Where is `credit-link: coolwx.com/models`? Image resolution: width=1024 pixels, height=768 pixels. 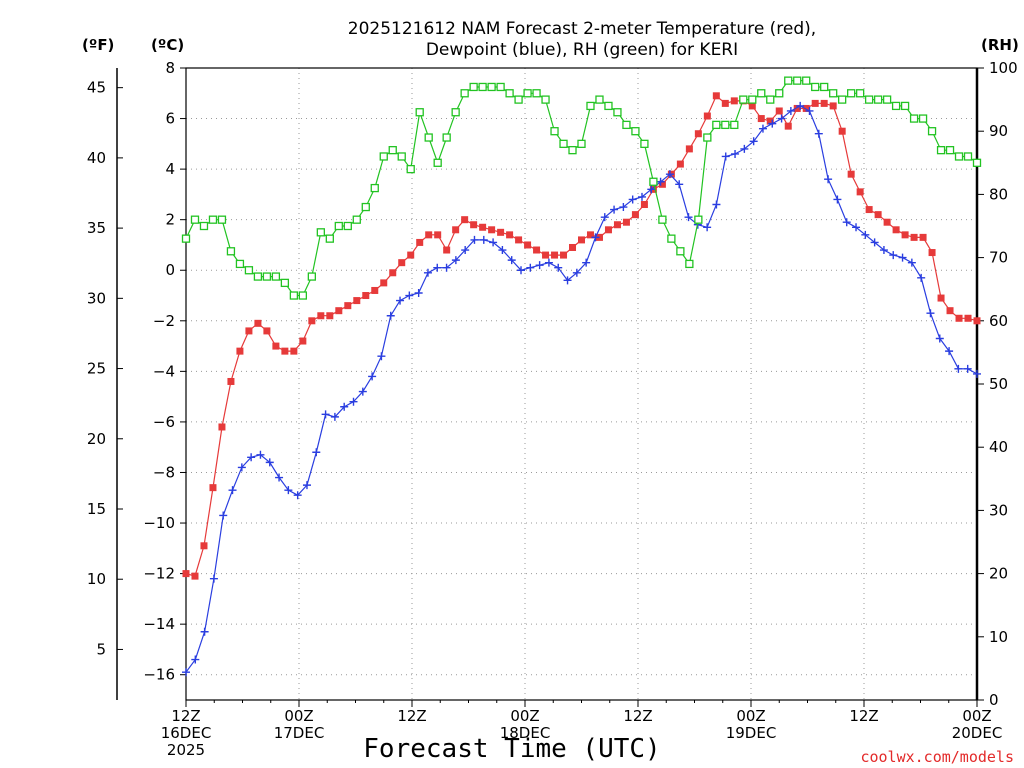 credit-link: coolwx.com/models is located at coordinates (937, 757).